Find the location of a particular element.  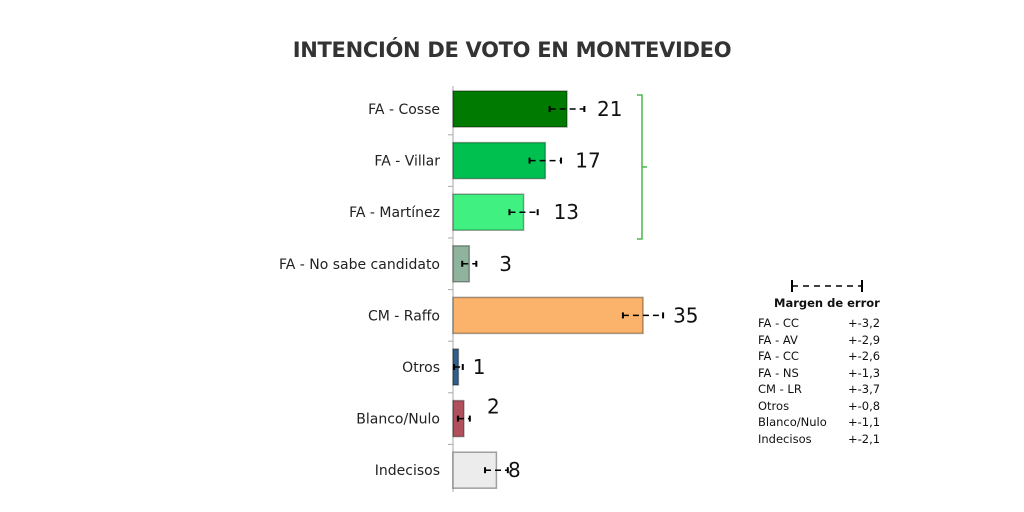

legend-value: +-3,7 is located at coordinates (864, 389).